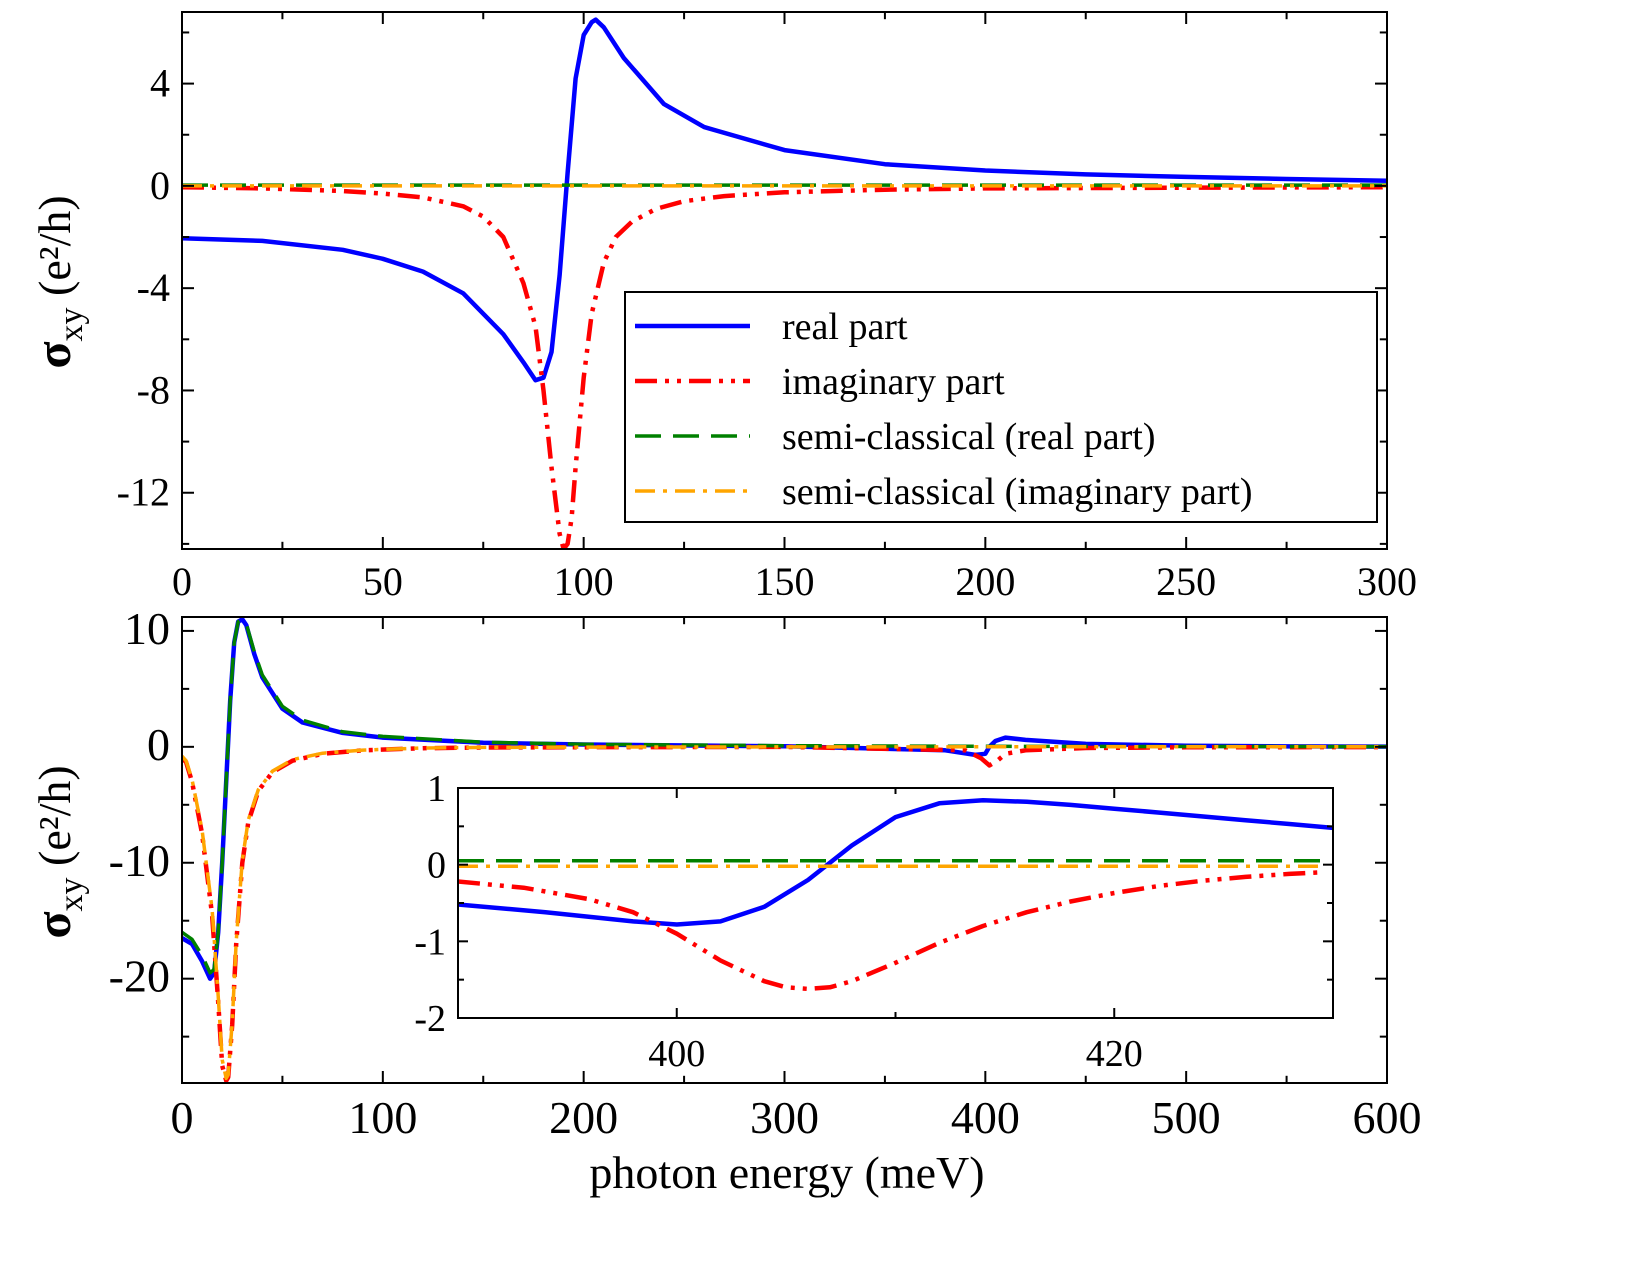 The width and height of the screenshot is (1650, 1275). Describe the element at coordinates (786, 1172) in the screenshot. I see `bottom-x-axis-title: photon energy (meV)` at that location.